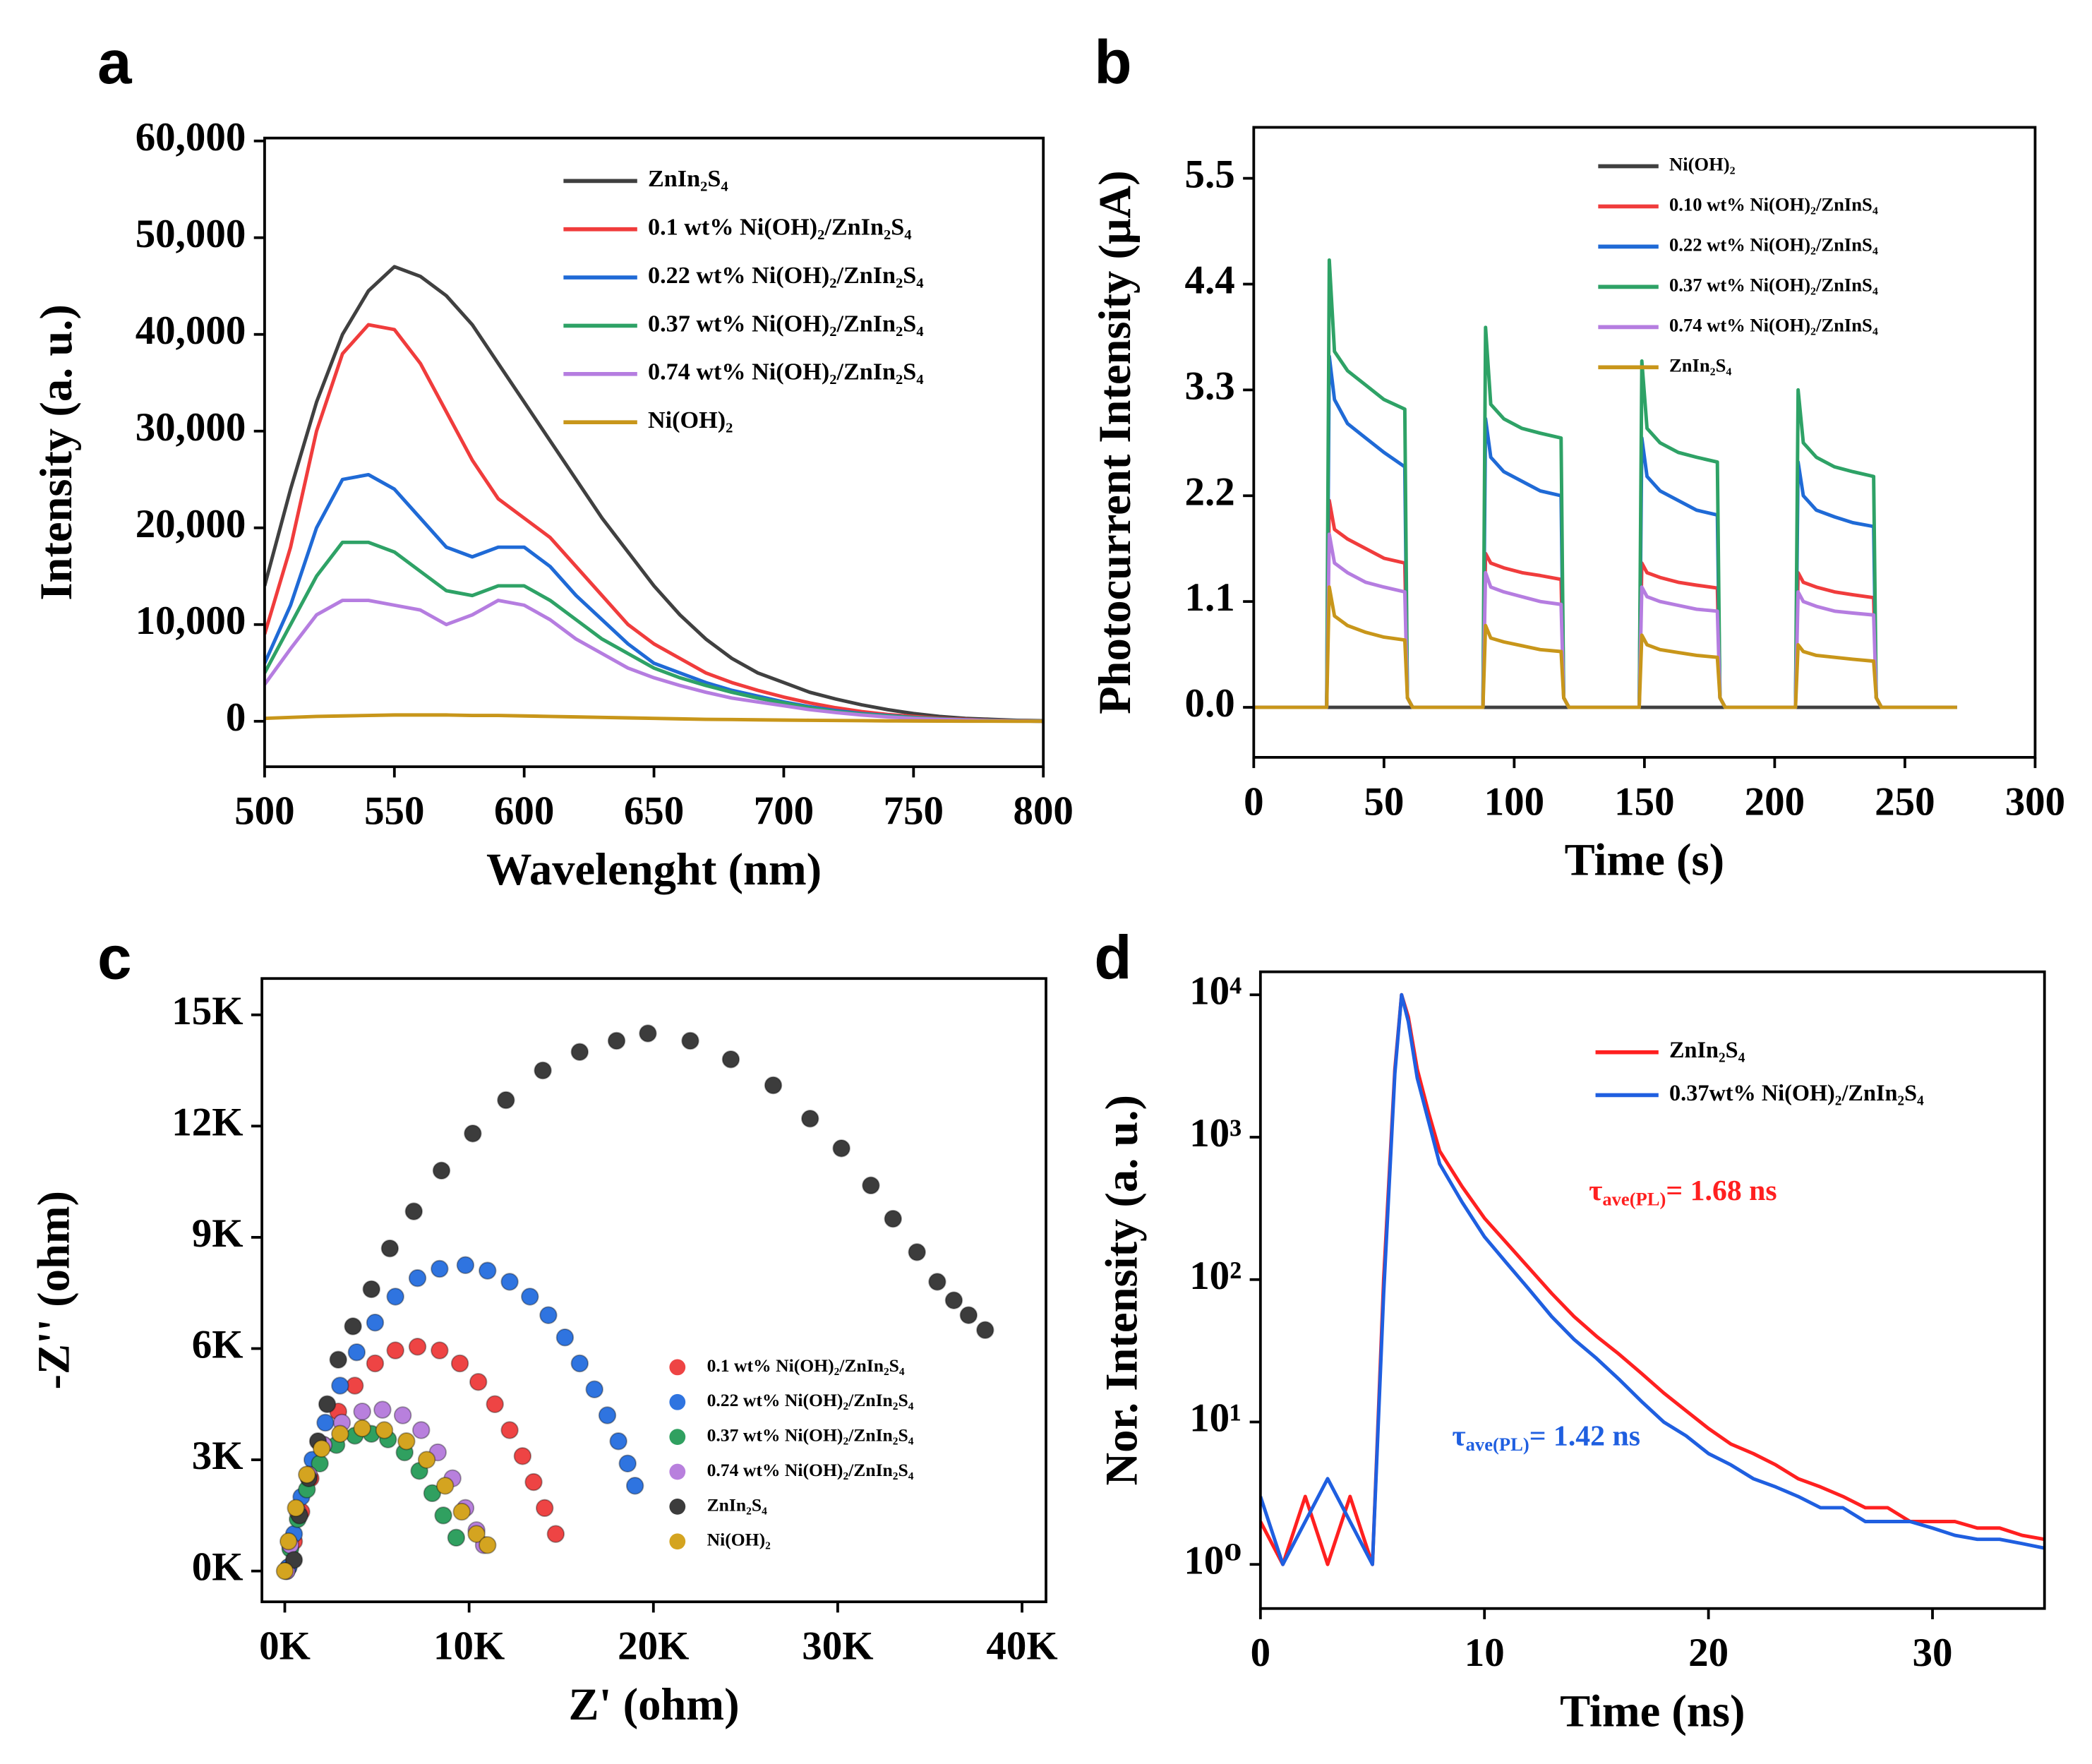 The height and width of the screenshot is (1764, 2092). I want to click on panel-label: d, so click(1112, 958).